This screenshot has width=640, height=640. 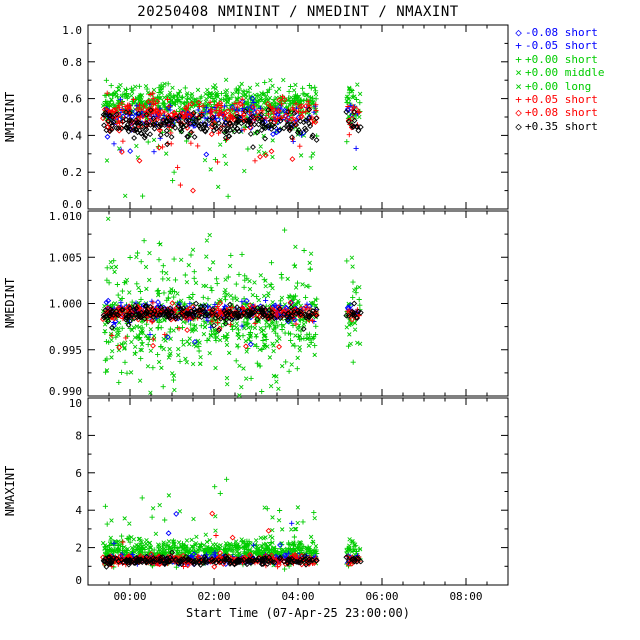 I want to click on legend-label: +0.08 short, so click(x=561, y=113).